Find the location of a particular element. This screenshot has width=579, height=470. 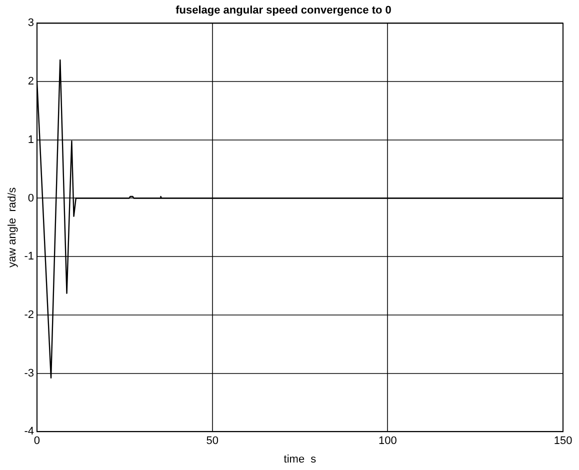

x-tick-label: 150 is located at coordinates (563, 441).